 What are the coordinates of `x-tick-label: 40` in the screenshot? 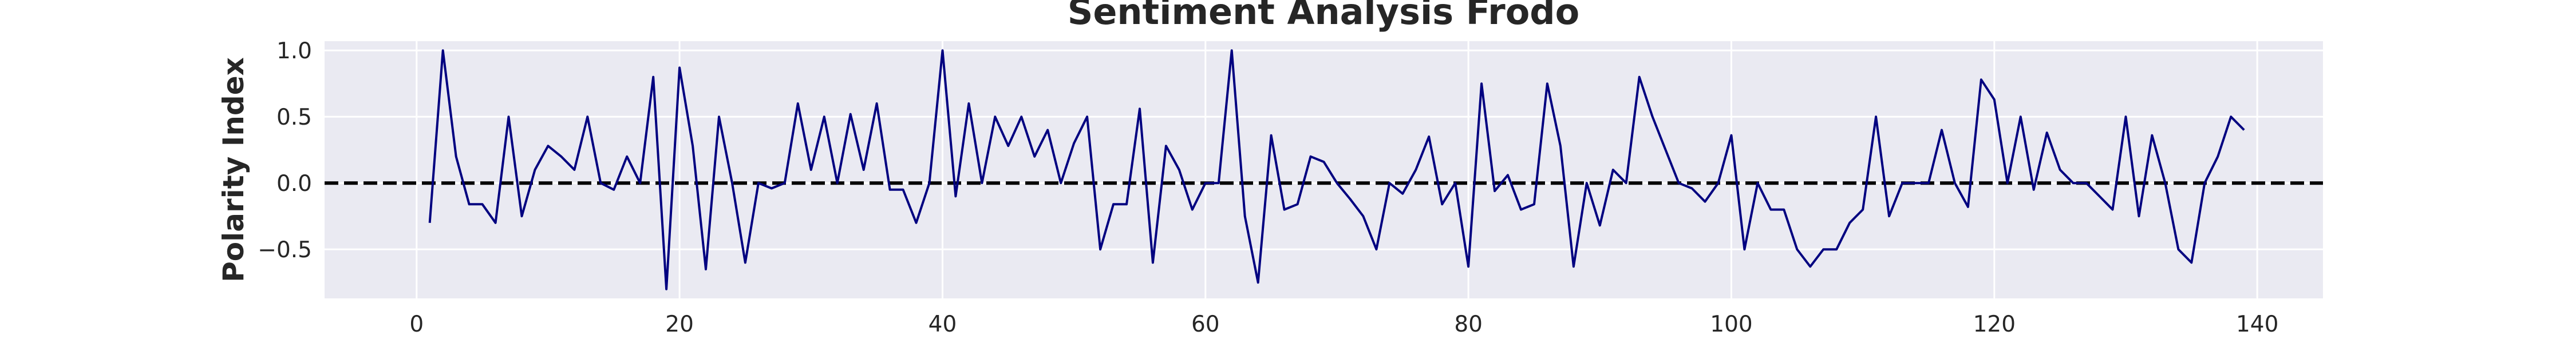 It's located at (943, 324).